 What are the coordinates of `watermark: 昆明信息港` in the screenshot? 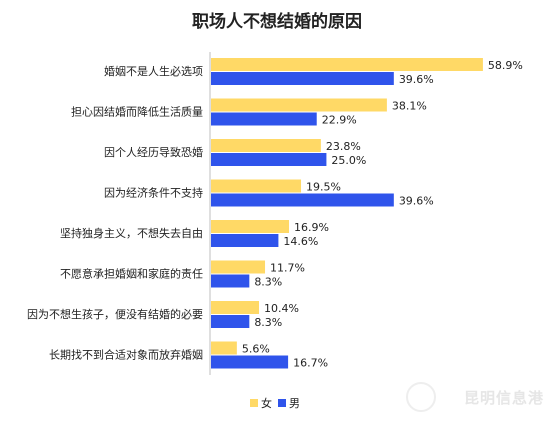 It's located at (503, 398).